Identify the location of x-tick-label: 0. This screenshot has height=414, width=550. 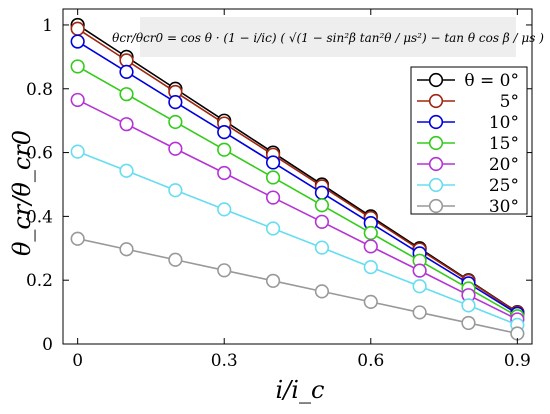
(77, 361).